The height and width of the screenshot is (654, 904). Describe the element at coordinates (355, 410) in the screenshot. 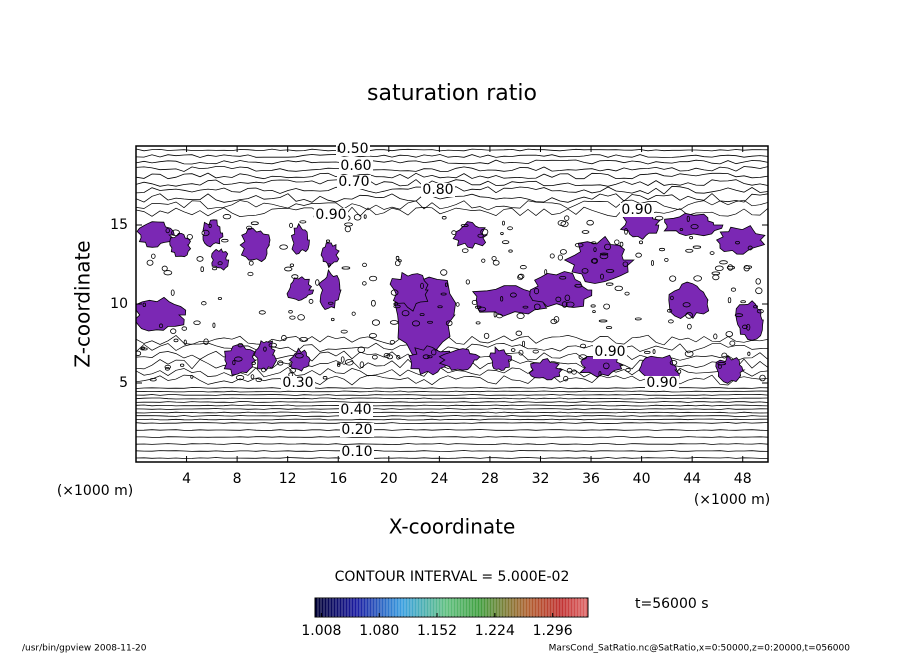

I see `contour-label: 0.40` at that location.